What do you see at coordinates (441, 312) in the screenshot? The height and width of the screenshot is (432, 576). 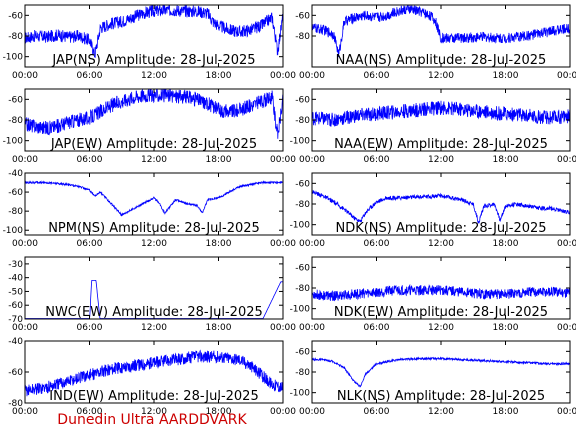 I see `panel-title: NDK(EW) Amplitude: 28-Jul-2025` at bounding box center [441, 312].